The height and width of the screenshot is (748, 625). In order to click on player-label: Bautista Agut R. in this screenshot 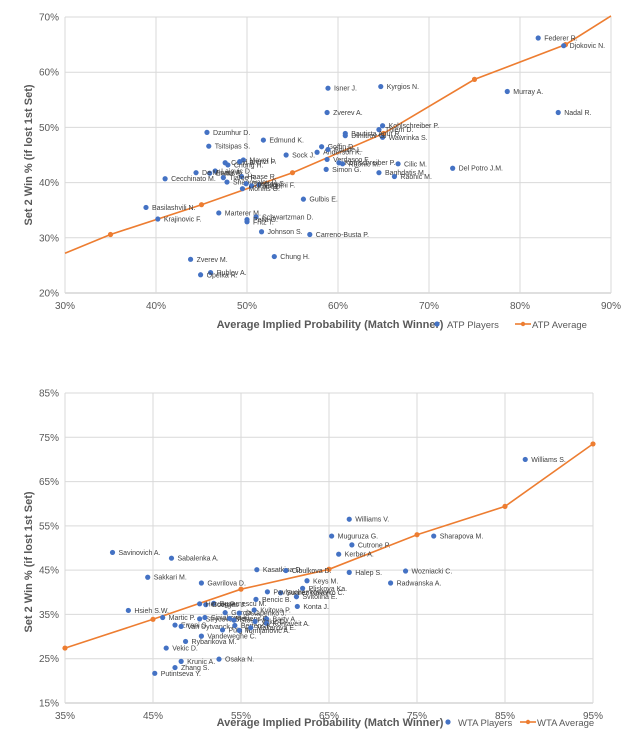, I will do `click(376, 134)`.